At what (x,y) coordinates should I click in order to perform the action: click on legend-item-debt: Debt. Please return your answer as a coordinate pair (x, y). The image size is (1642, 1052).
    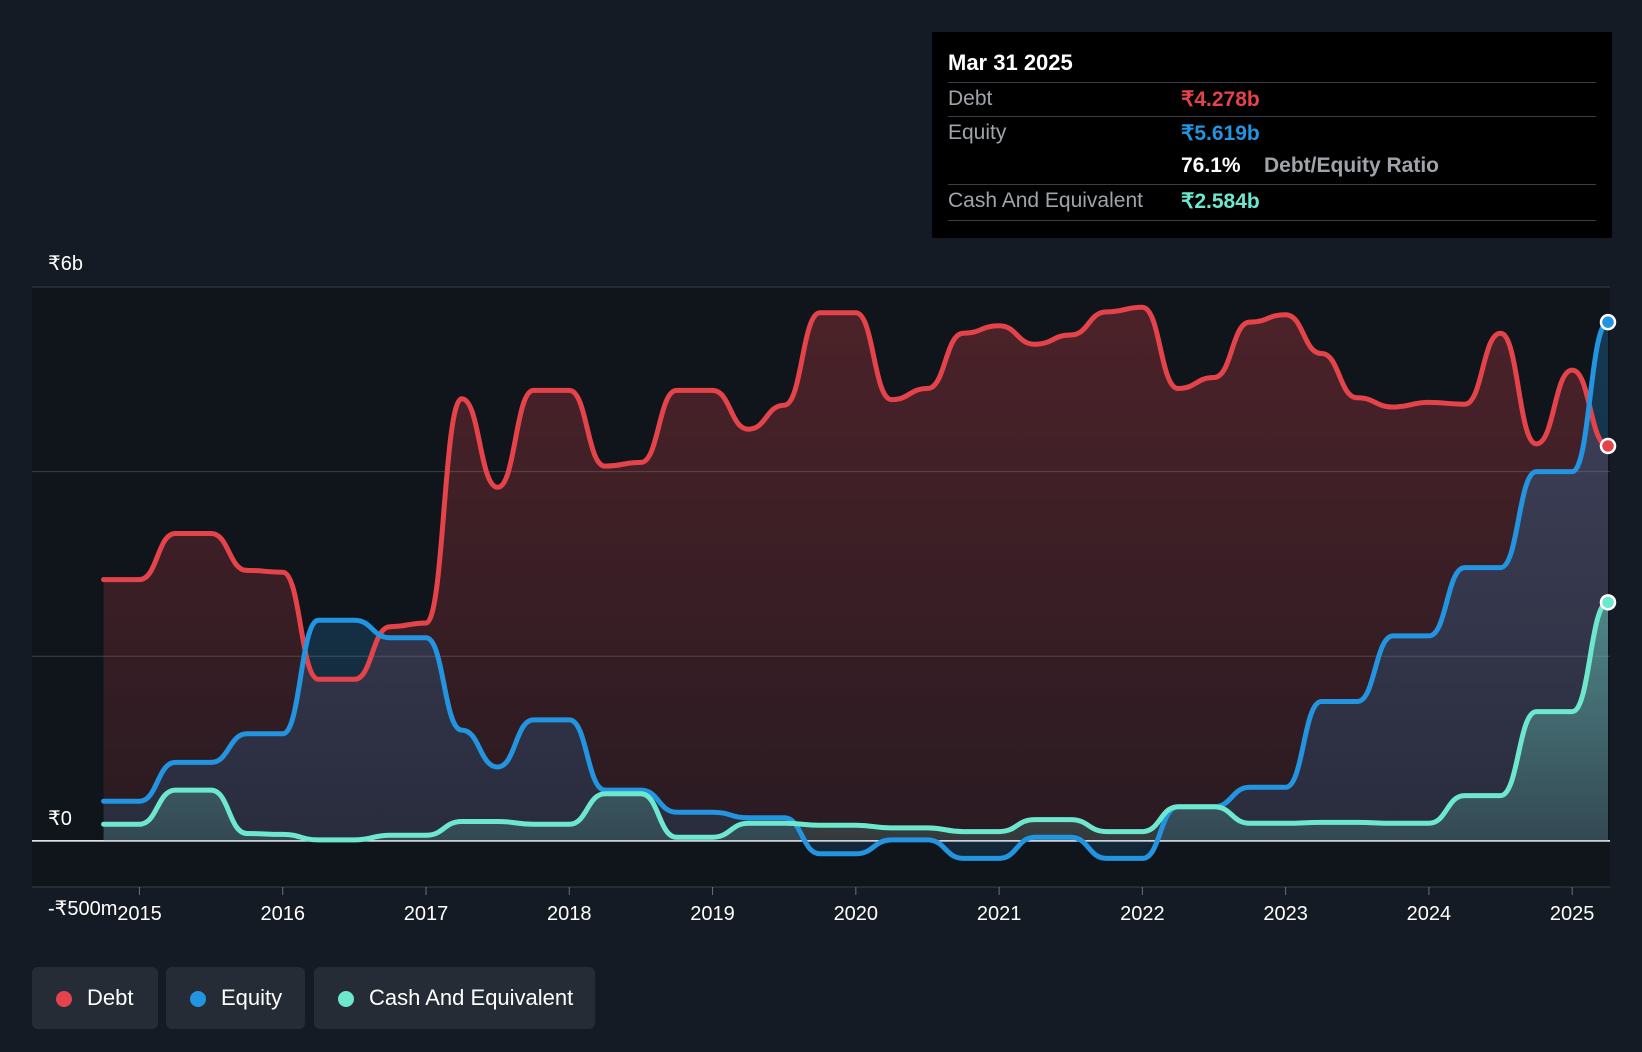
    Looking at the image, I should click on (95, 998).